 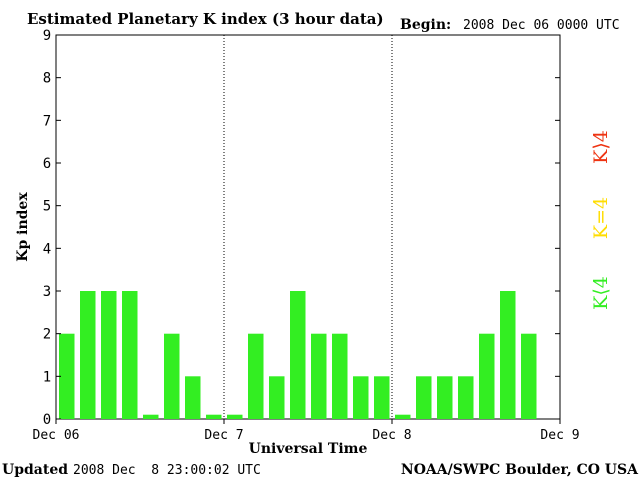 I want to click on y-tick-label: 4, so click(x=47, y=249).